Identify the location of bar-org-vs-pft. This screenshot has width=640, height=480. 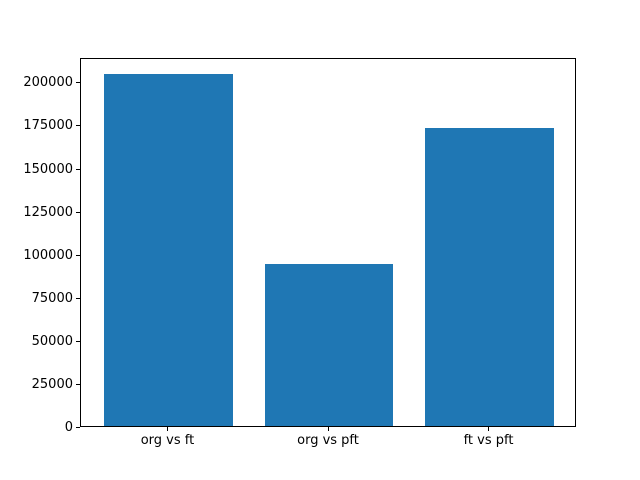
(329, 345).